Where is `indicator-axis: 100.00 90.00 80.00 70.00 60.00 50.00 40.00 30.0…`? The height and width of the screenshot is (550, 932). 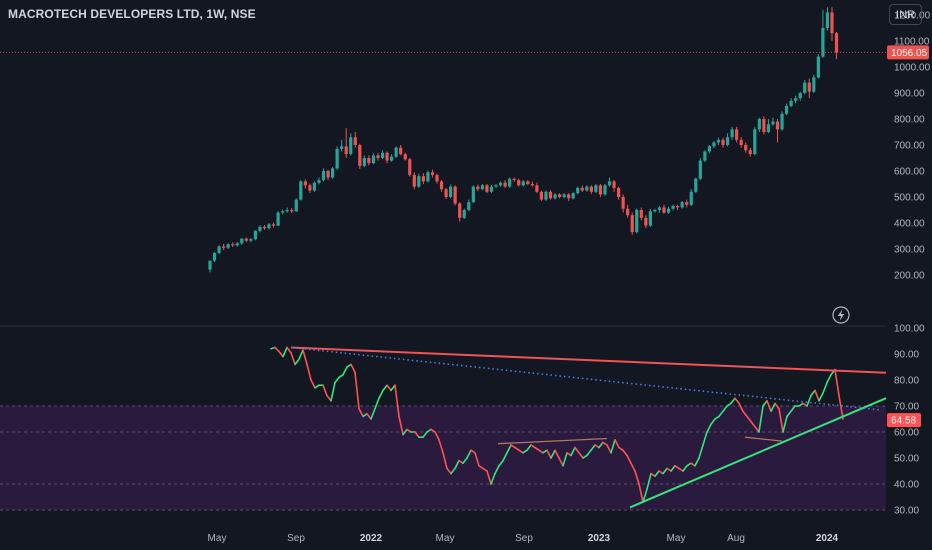 indicator-axis: 100.00 90.00 80.00 70.00 60.00 50.00 40.00 30.0… is located at coordinates (906, 420).